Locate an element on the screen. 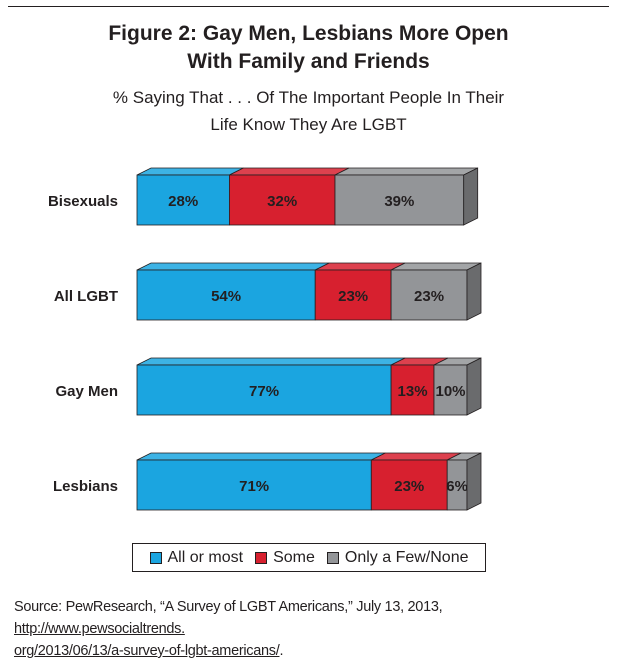 The image size is (617, 662). category-label: Gay Men is located at coordinates (86, 391).